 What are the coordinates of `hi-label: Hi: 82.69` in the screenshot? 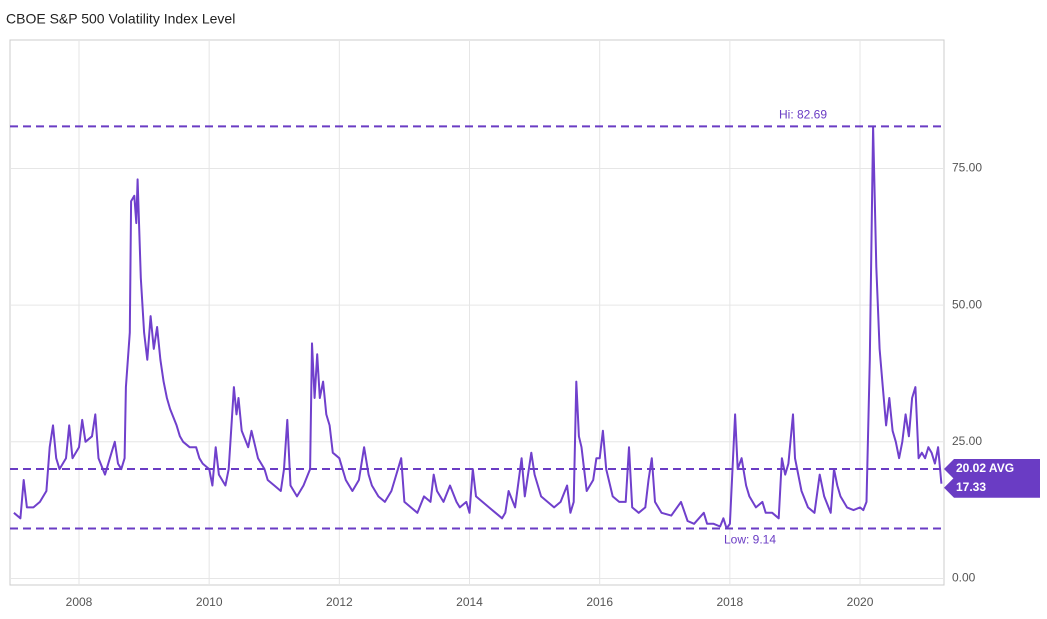 It's located at (803, 115).